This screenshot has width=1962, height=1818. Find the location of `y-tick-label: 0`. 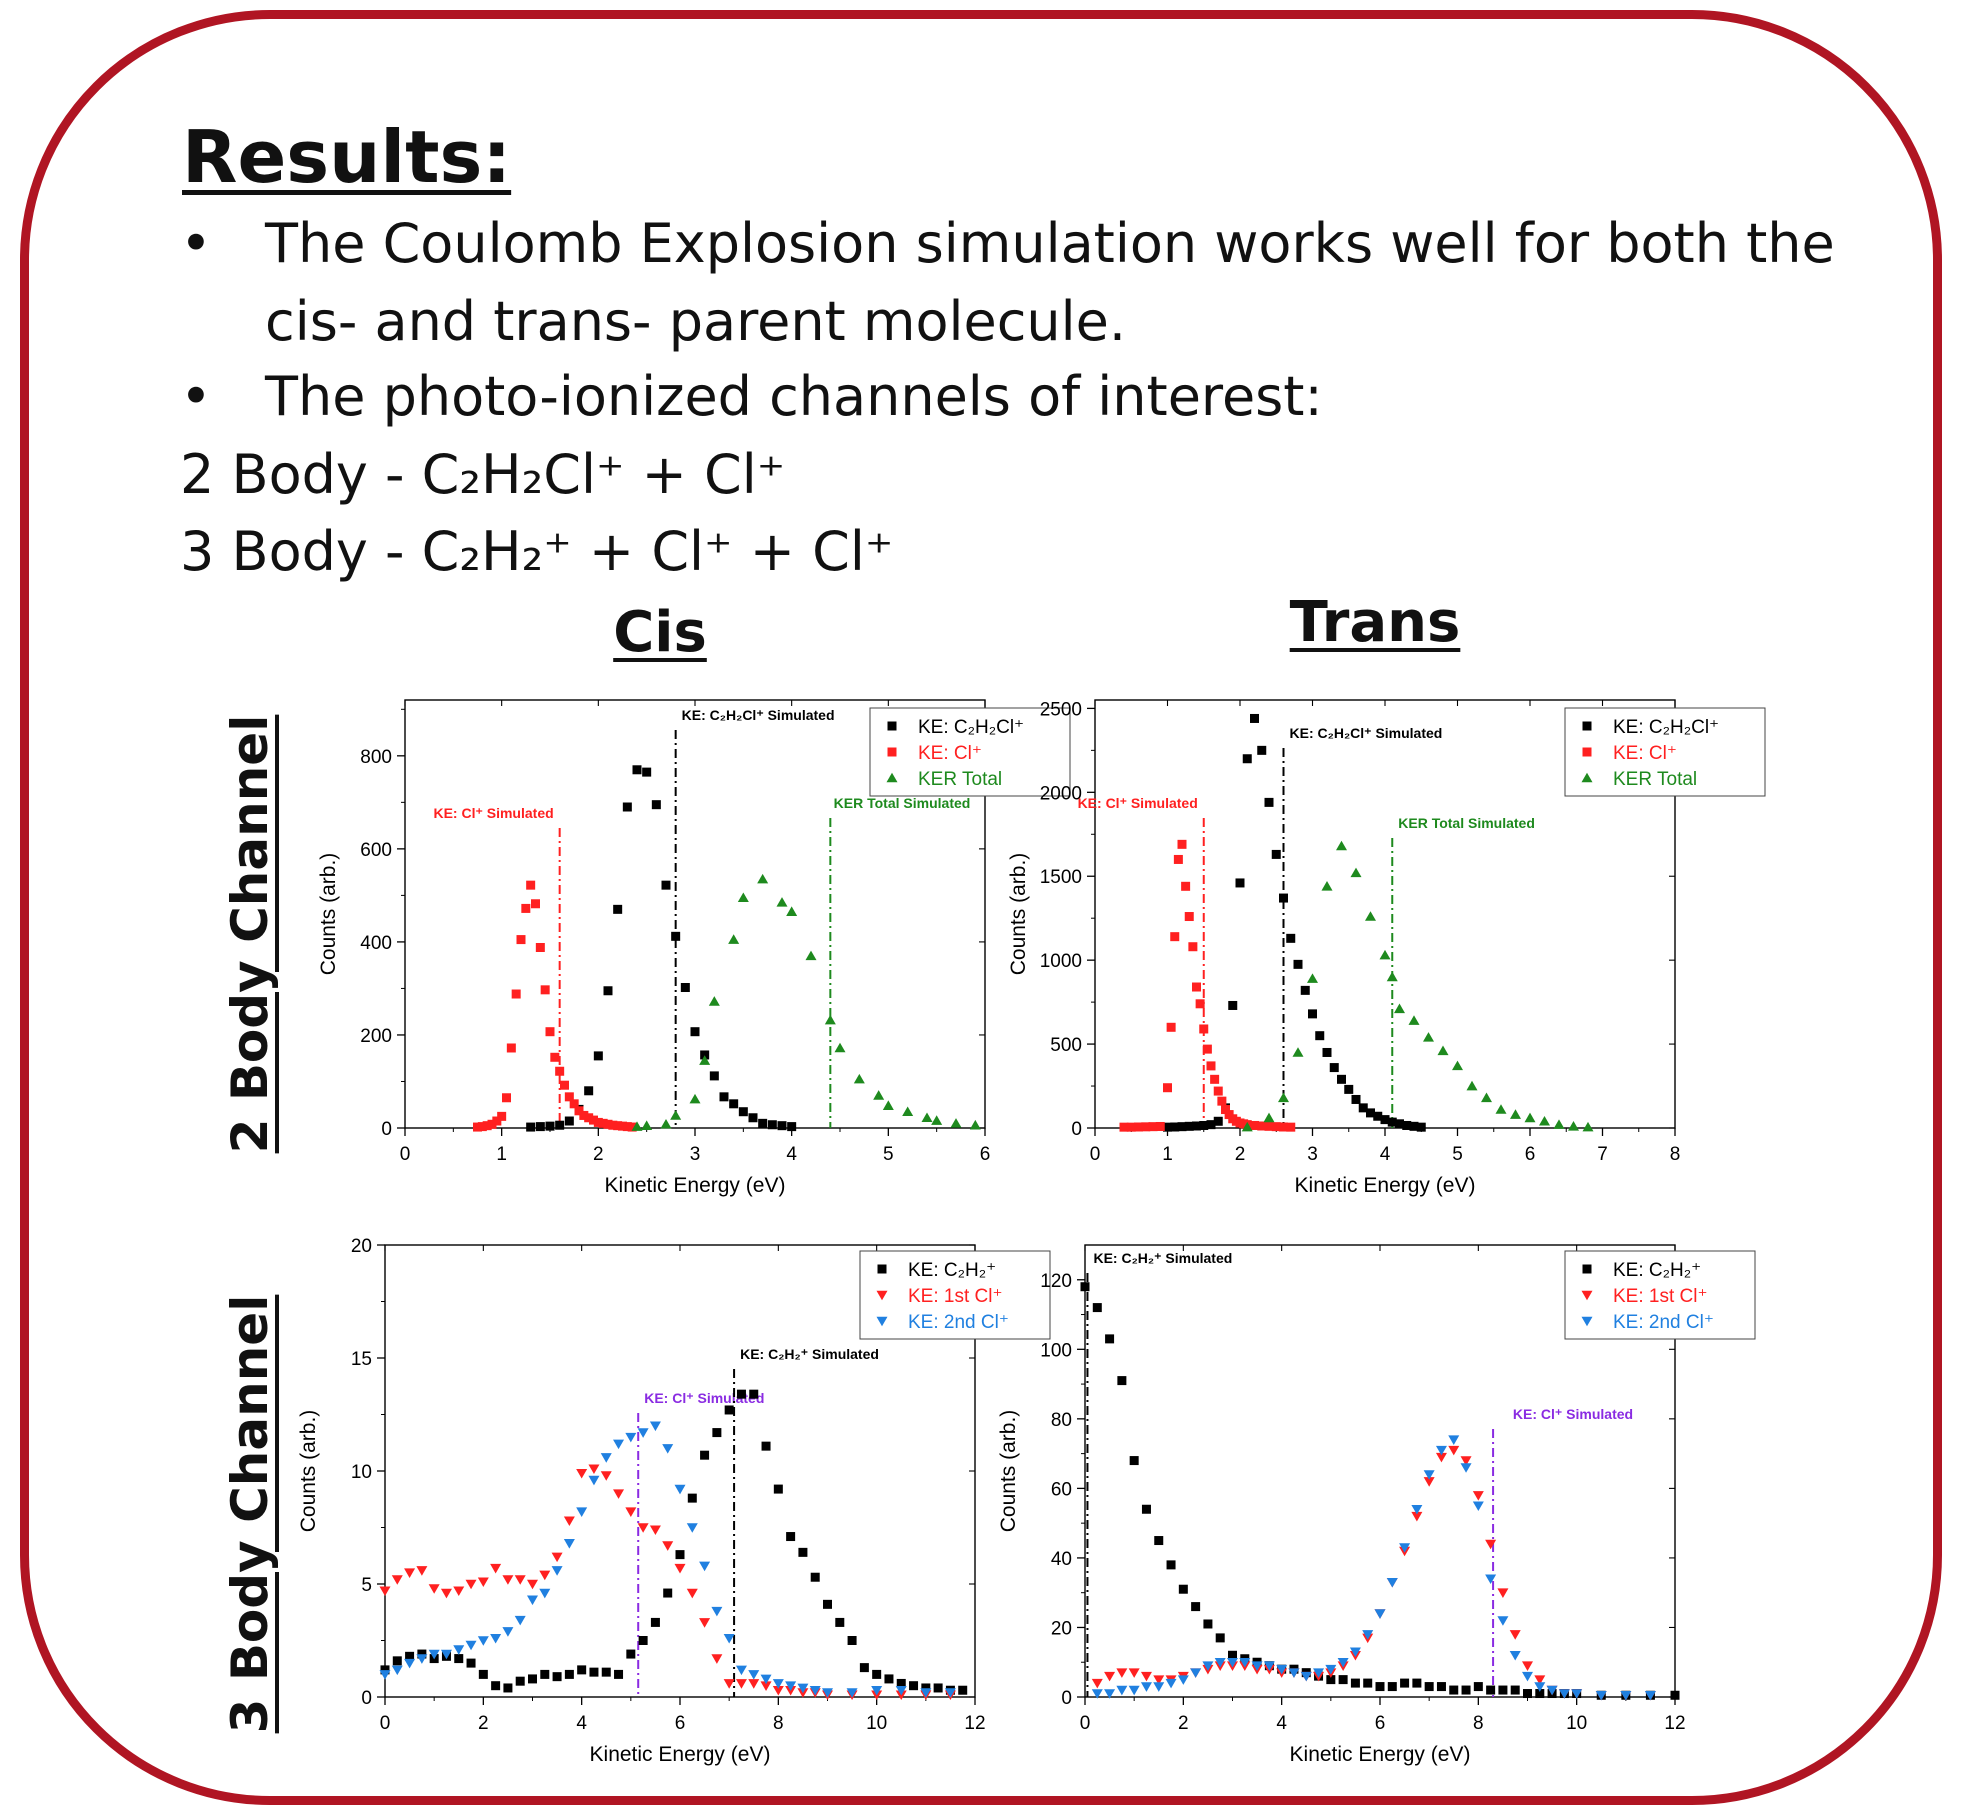

y-tick-label: 0 is located at coordinates (386, 1129).